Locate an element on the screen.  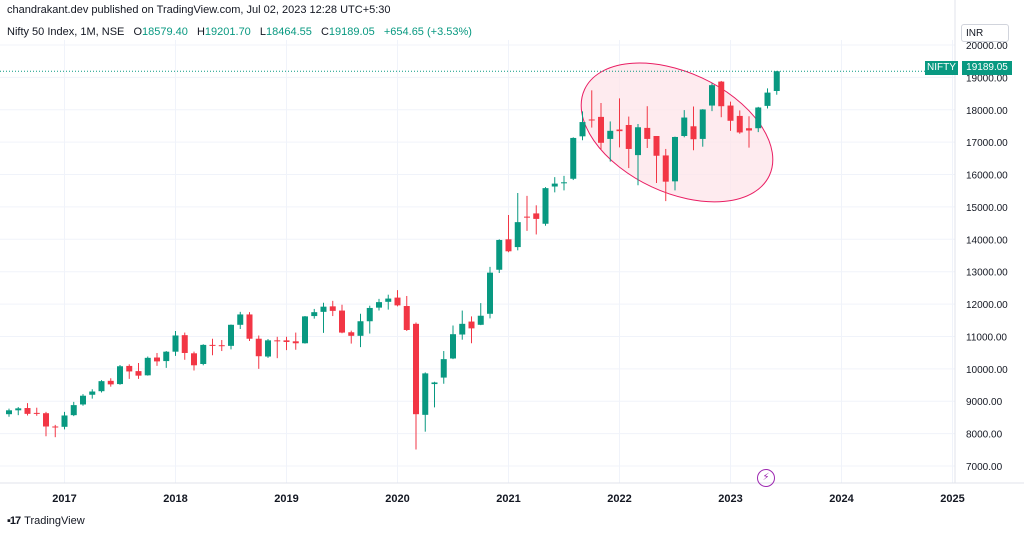
time-axis: 2017 2018 2019 2020 2021 2022 2023 2024 2025 is located at coordinates (508, 499).